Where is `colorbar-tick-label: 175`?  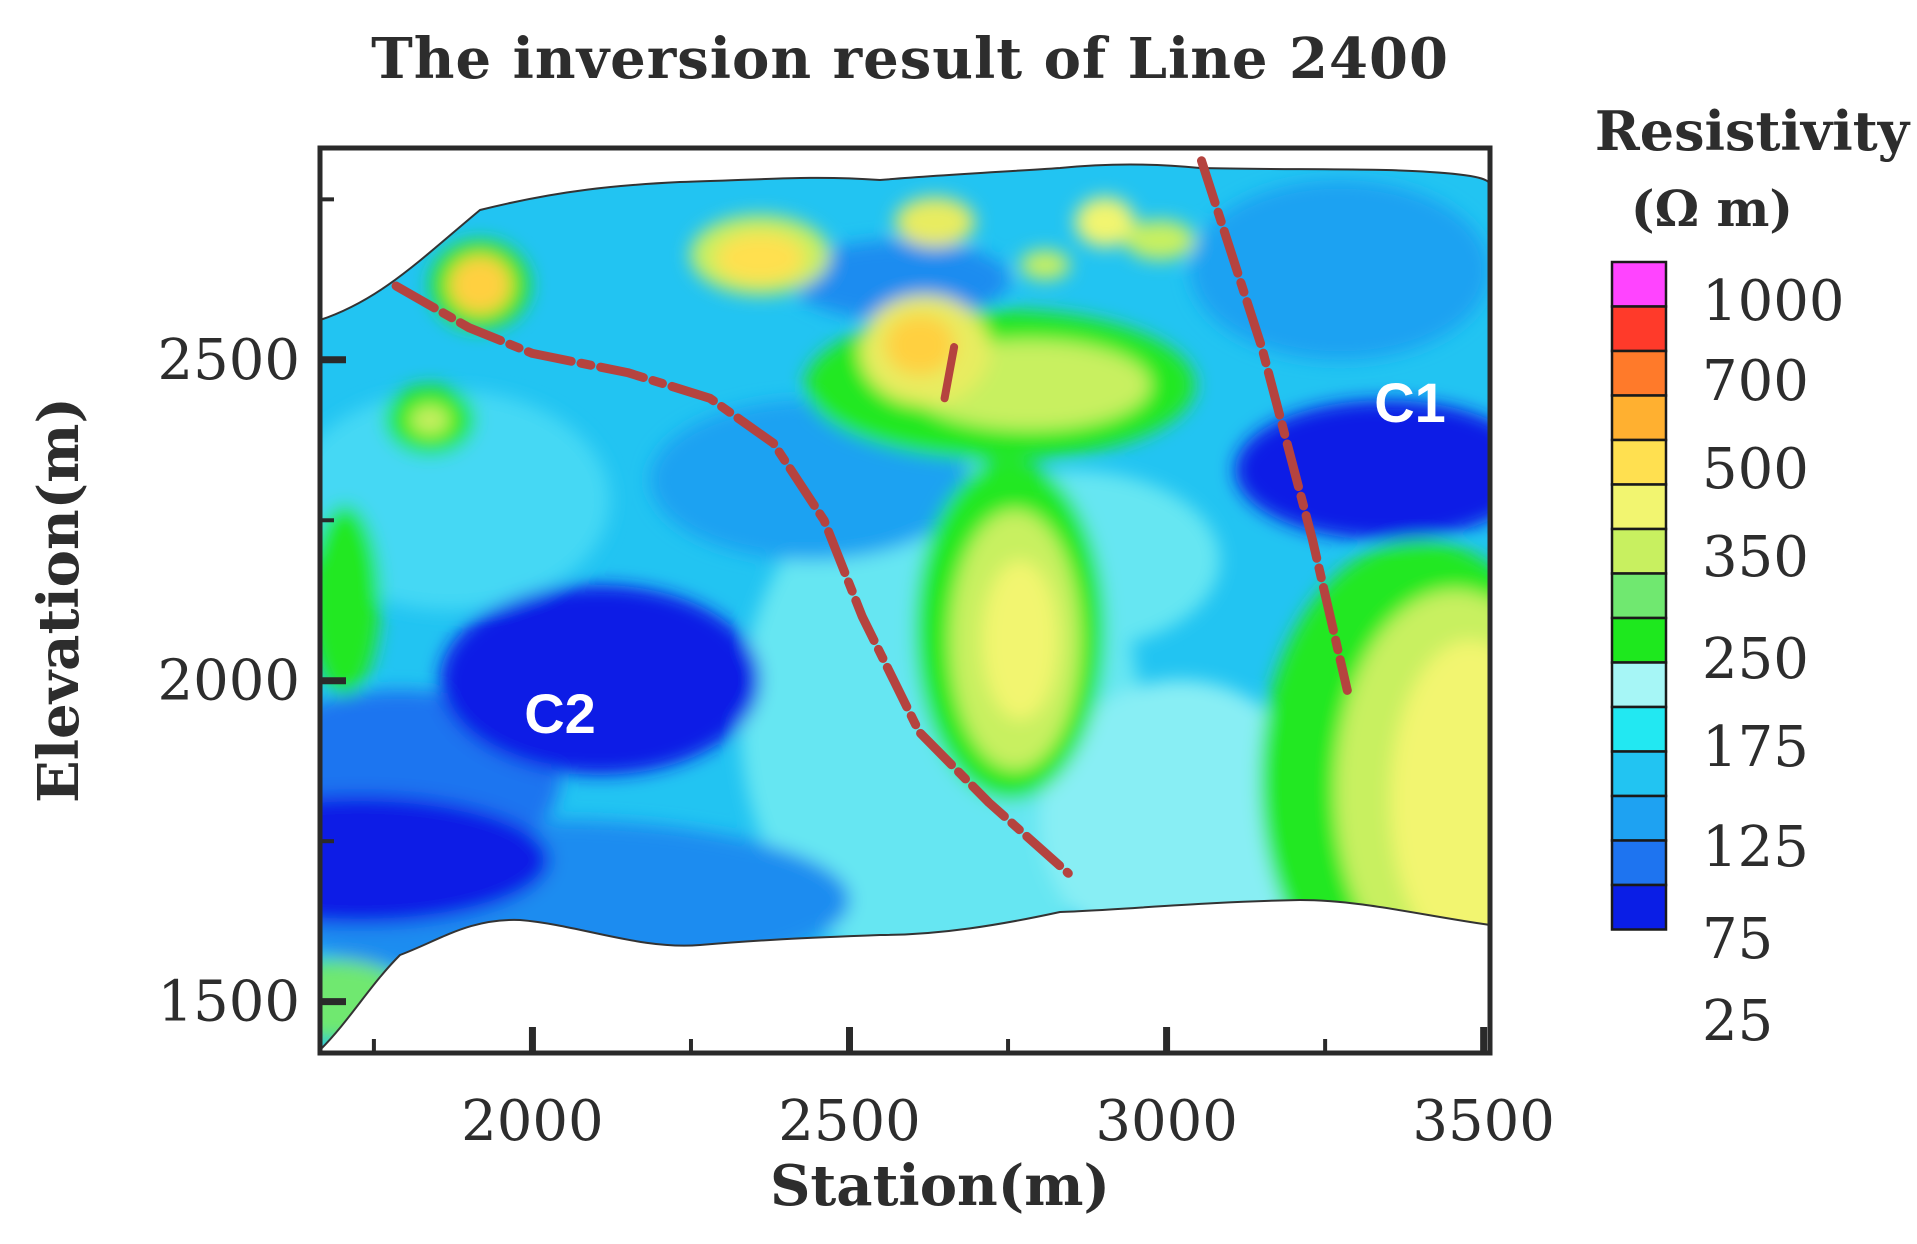
colorbar-tick-label: 175 is located at coordinates (1755, 747).